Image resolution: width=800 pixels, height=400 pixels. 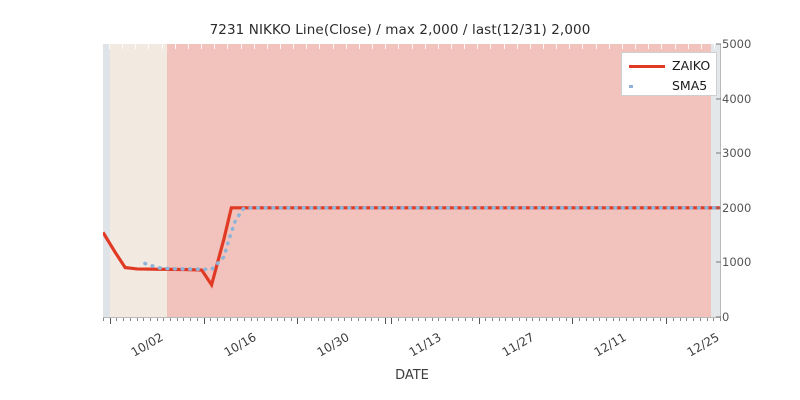 I want to click on series-line-sma5, so click(x=431, y=239).